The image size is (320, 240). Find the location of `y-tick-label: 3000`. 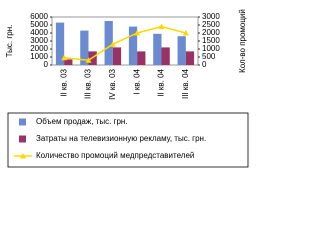

y-tick-label: 3000 is located at coordinates (39, 40).